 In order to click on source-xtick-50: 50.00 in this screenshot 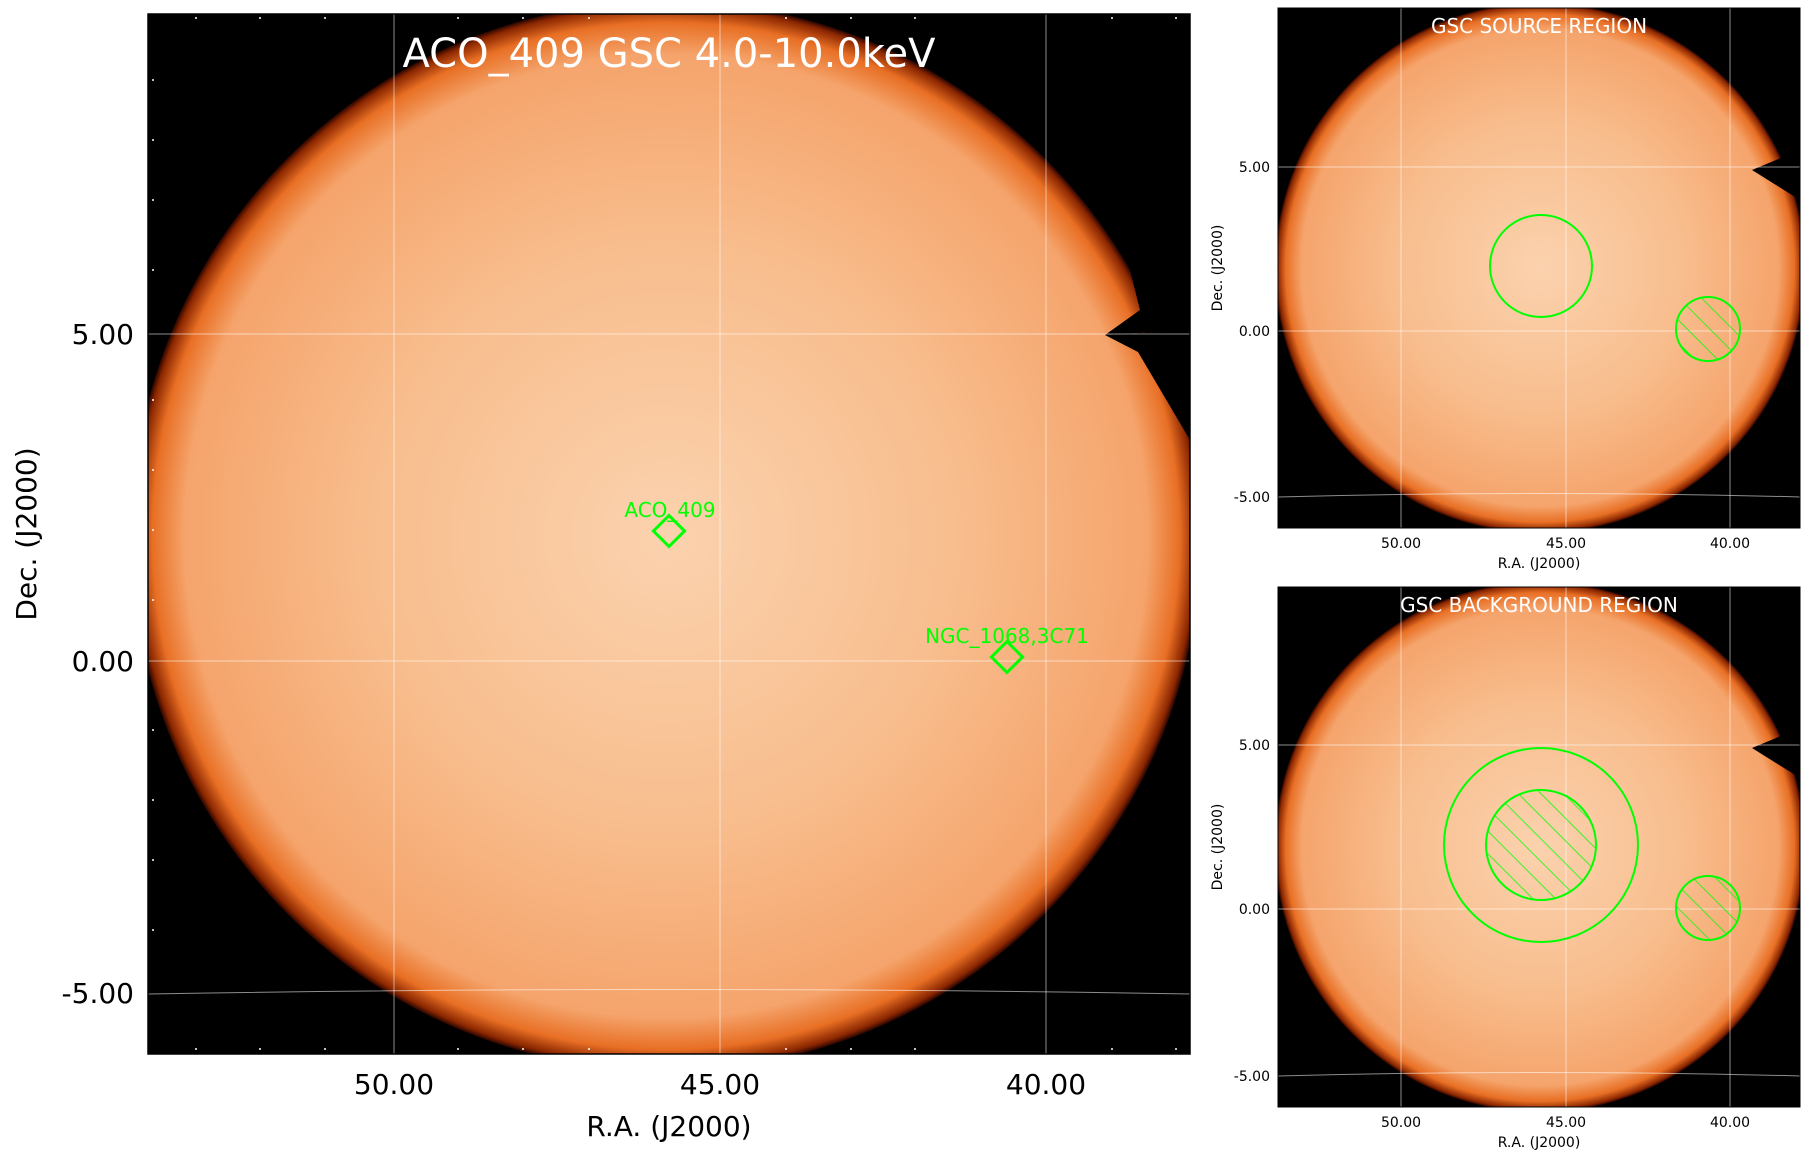, I will do `click(1401, 544)`.